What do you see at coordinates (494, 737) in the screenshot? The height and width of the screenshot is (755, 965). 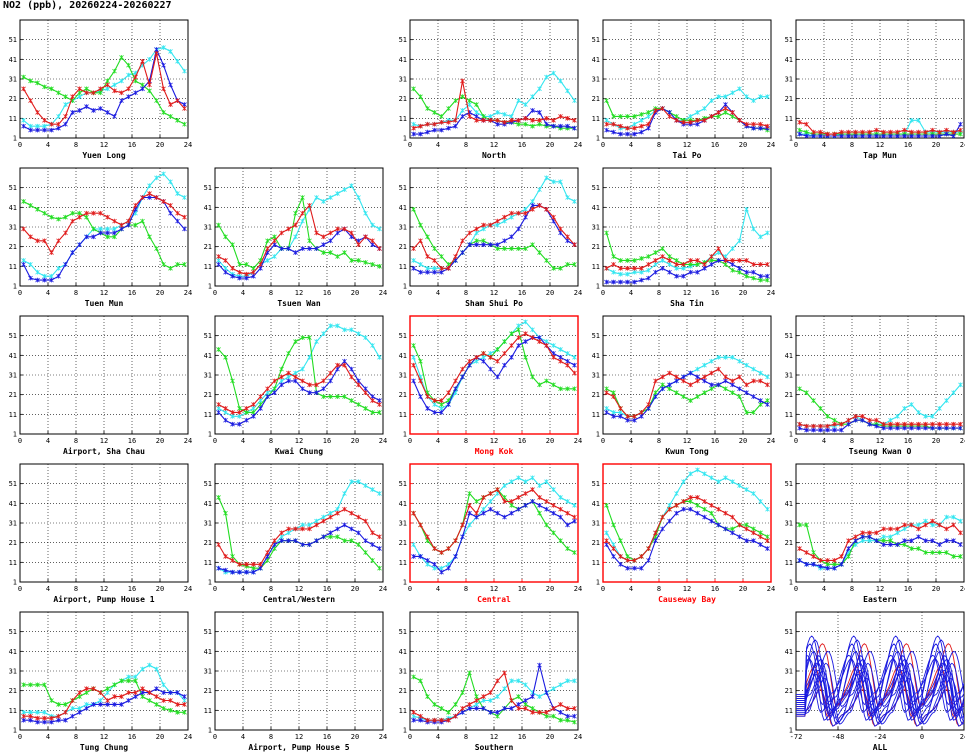 I see `x-tick-label: 12` at bounding box center [494, 737].